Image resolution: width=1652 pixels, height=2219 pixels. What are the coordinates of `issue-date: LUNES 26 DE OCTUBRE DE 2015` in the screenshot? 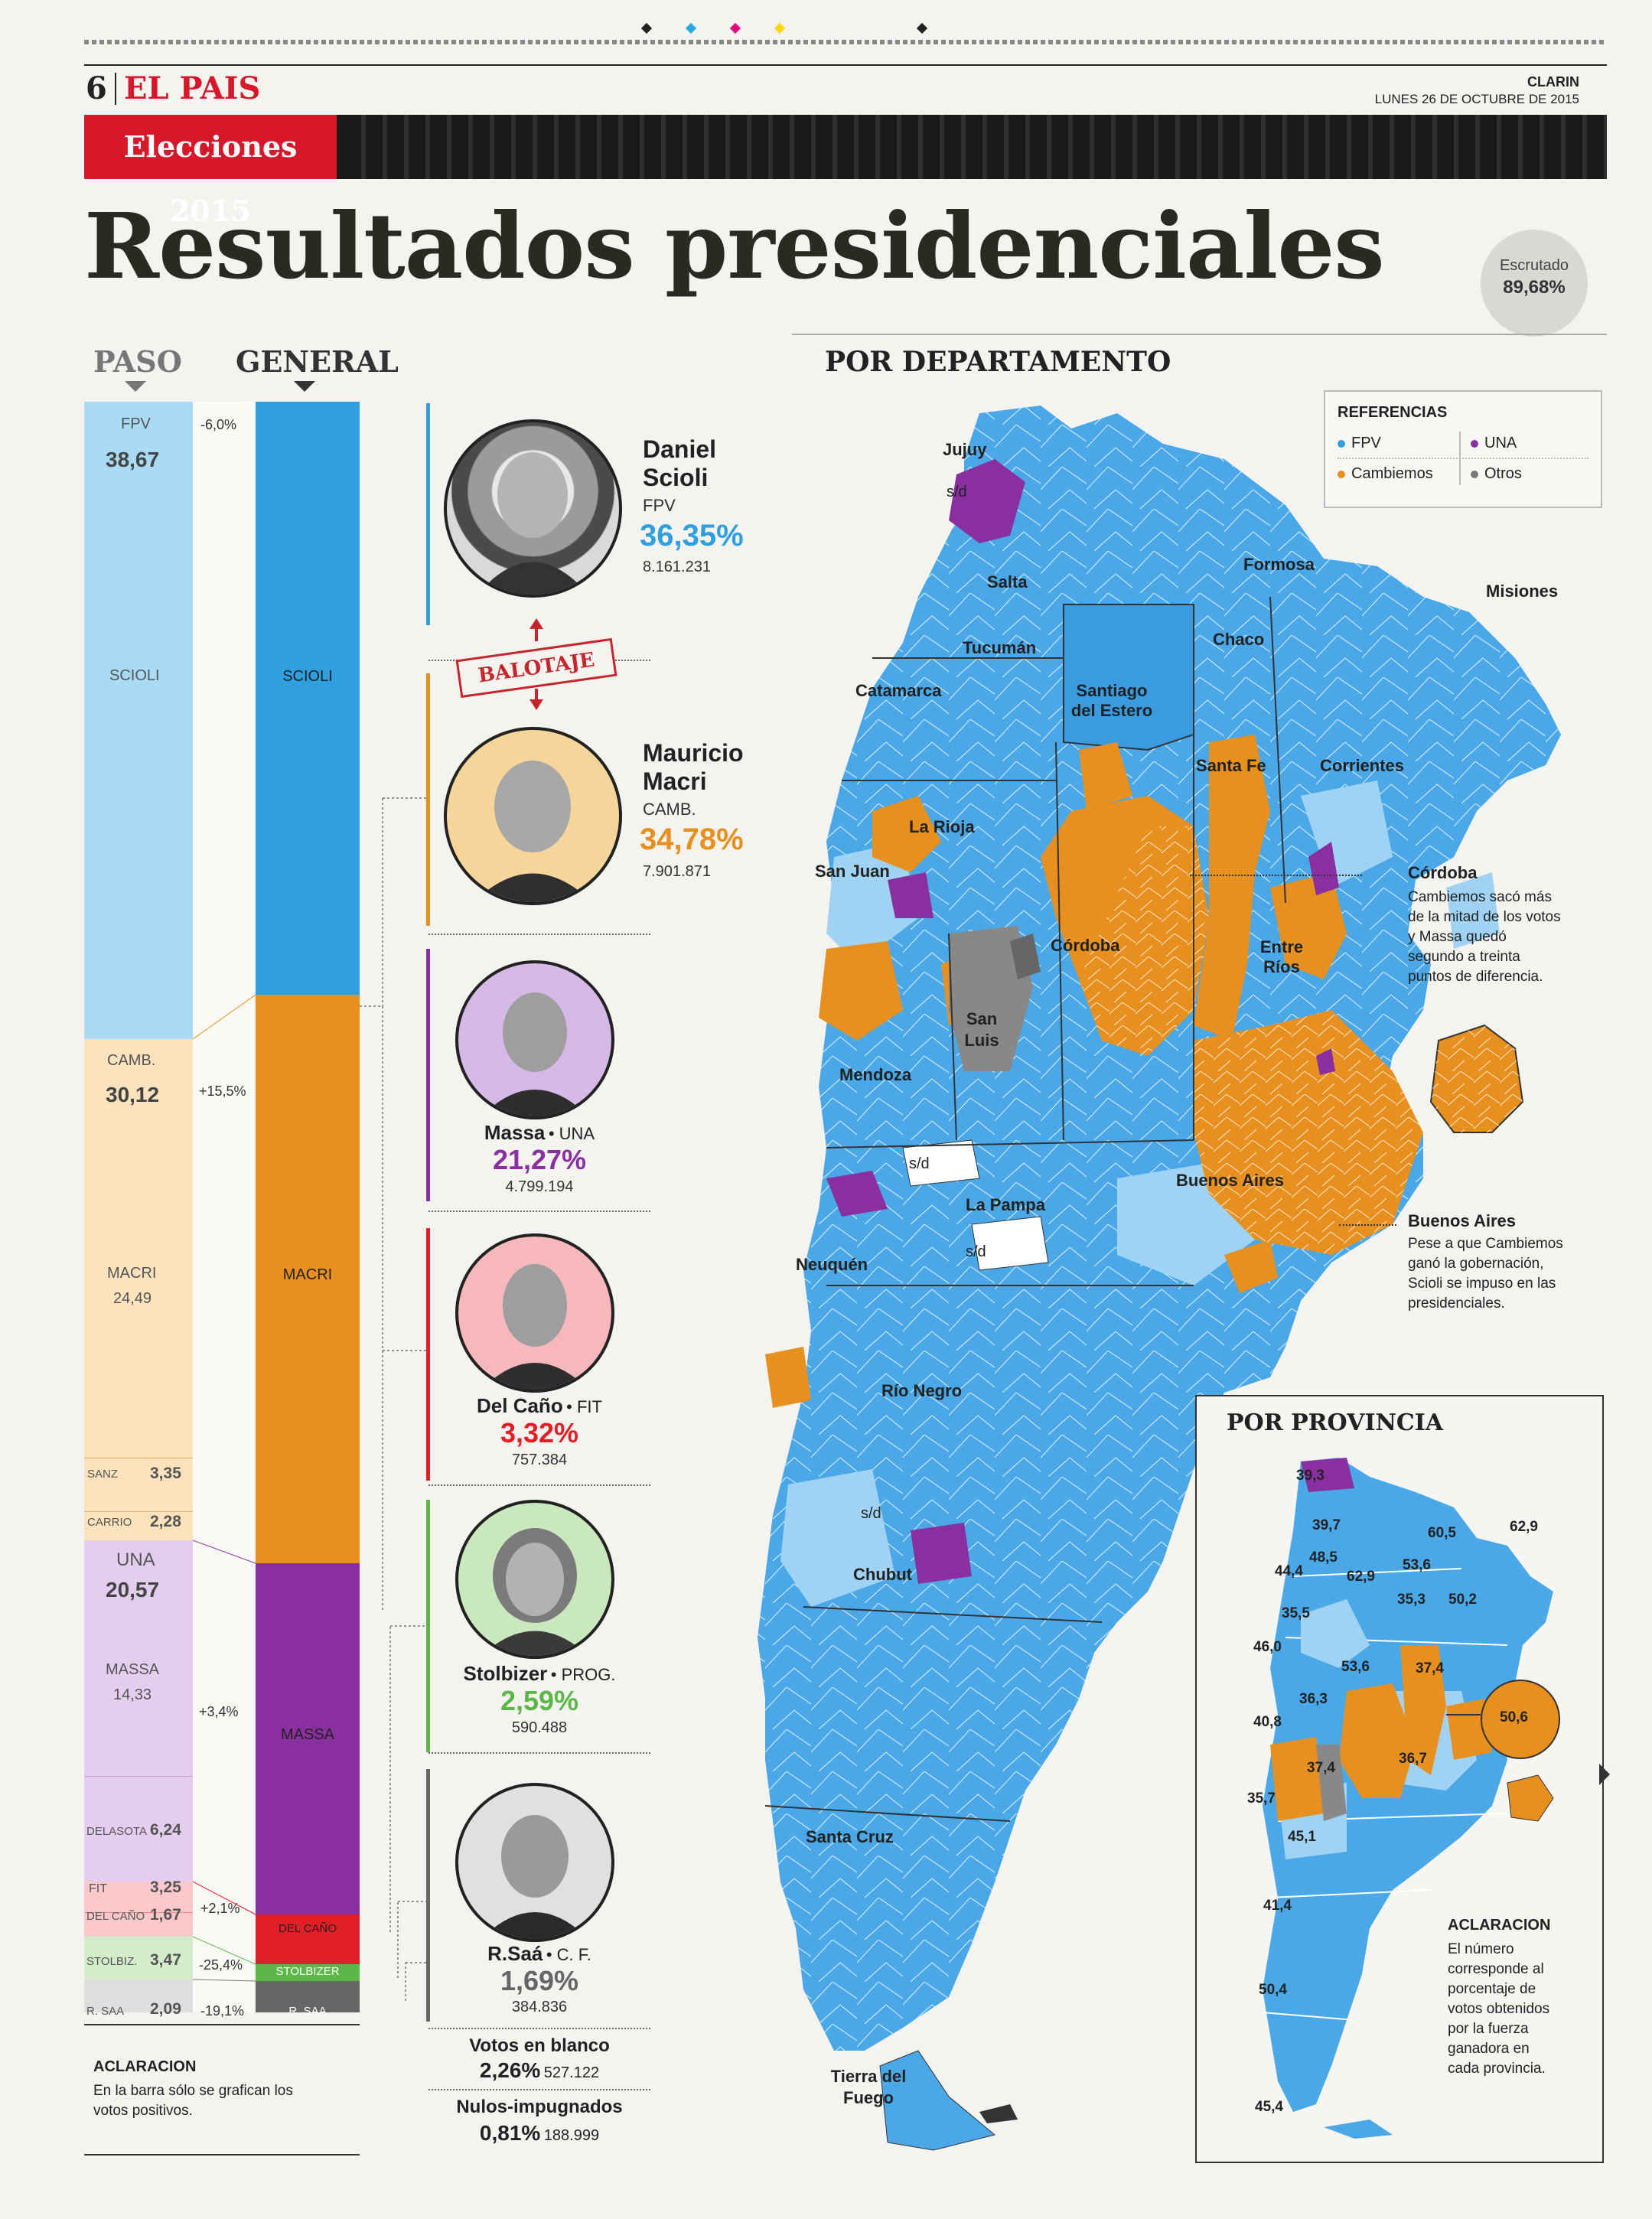 It's located at (1477, 99).